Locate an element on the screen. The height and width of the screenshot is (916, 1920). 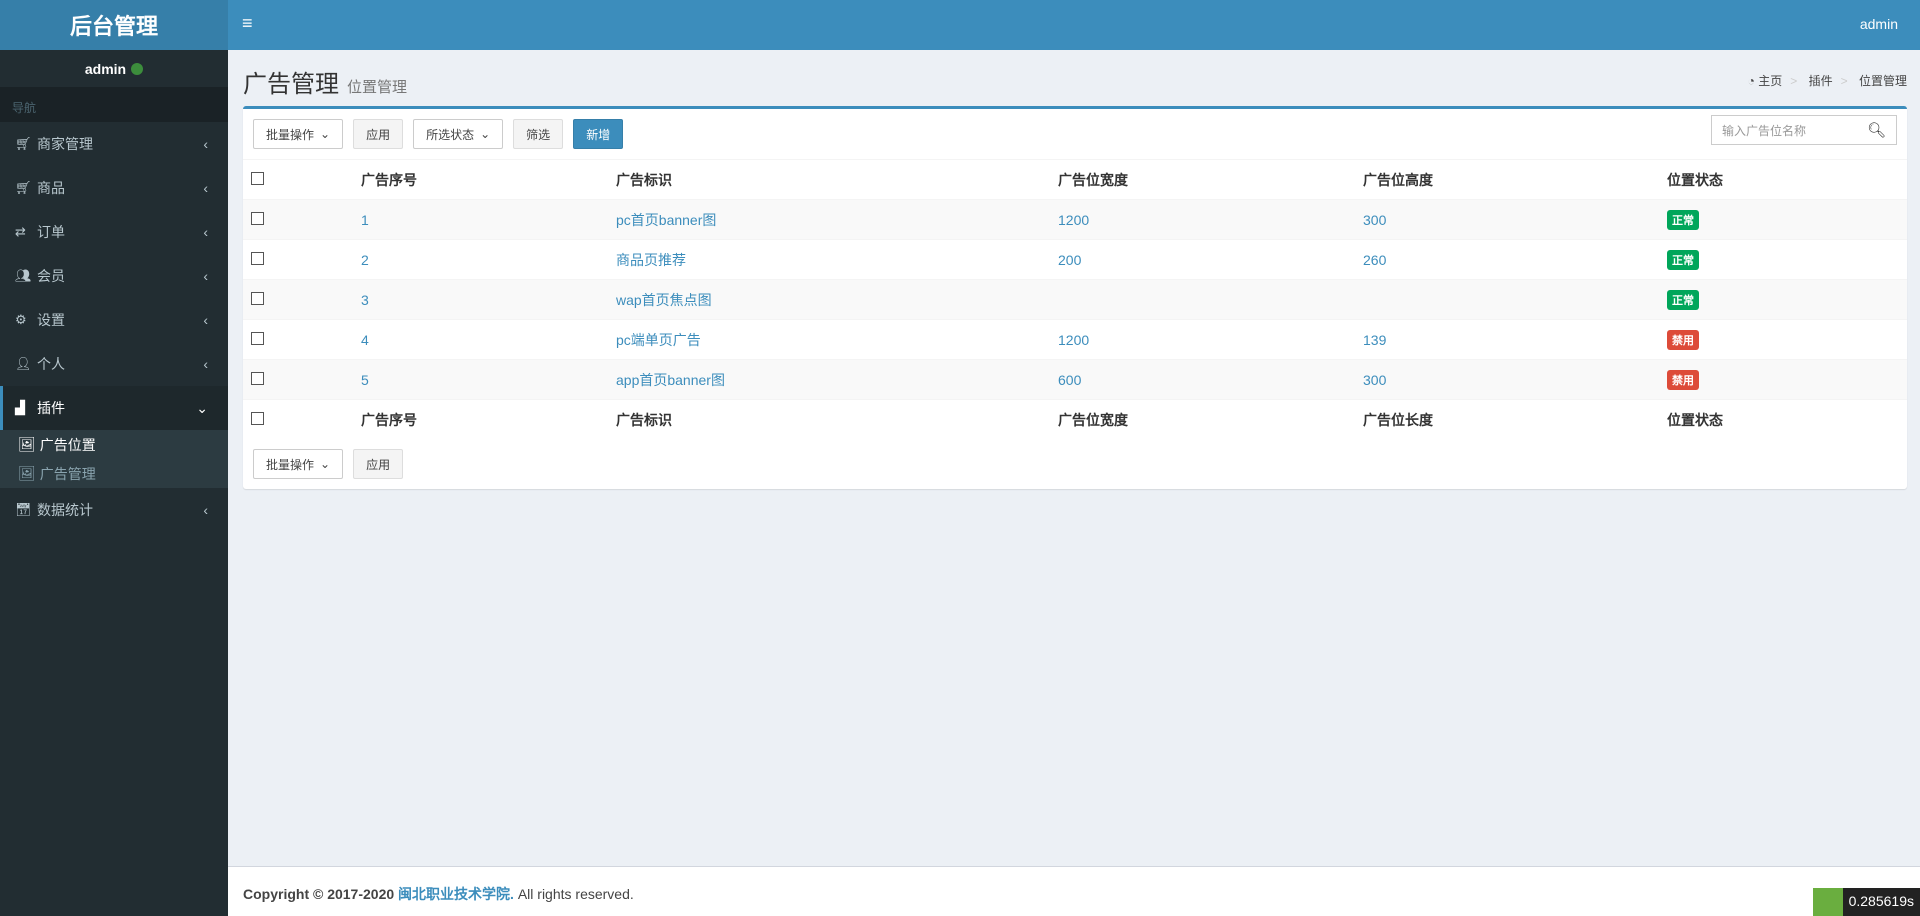
breadcrumb: ◔ 主页 > 插件 > 位置管理 is located at coordinates (1827, 81).